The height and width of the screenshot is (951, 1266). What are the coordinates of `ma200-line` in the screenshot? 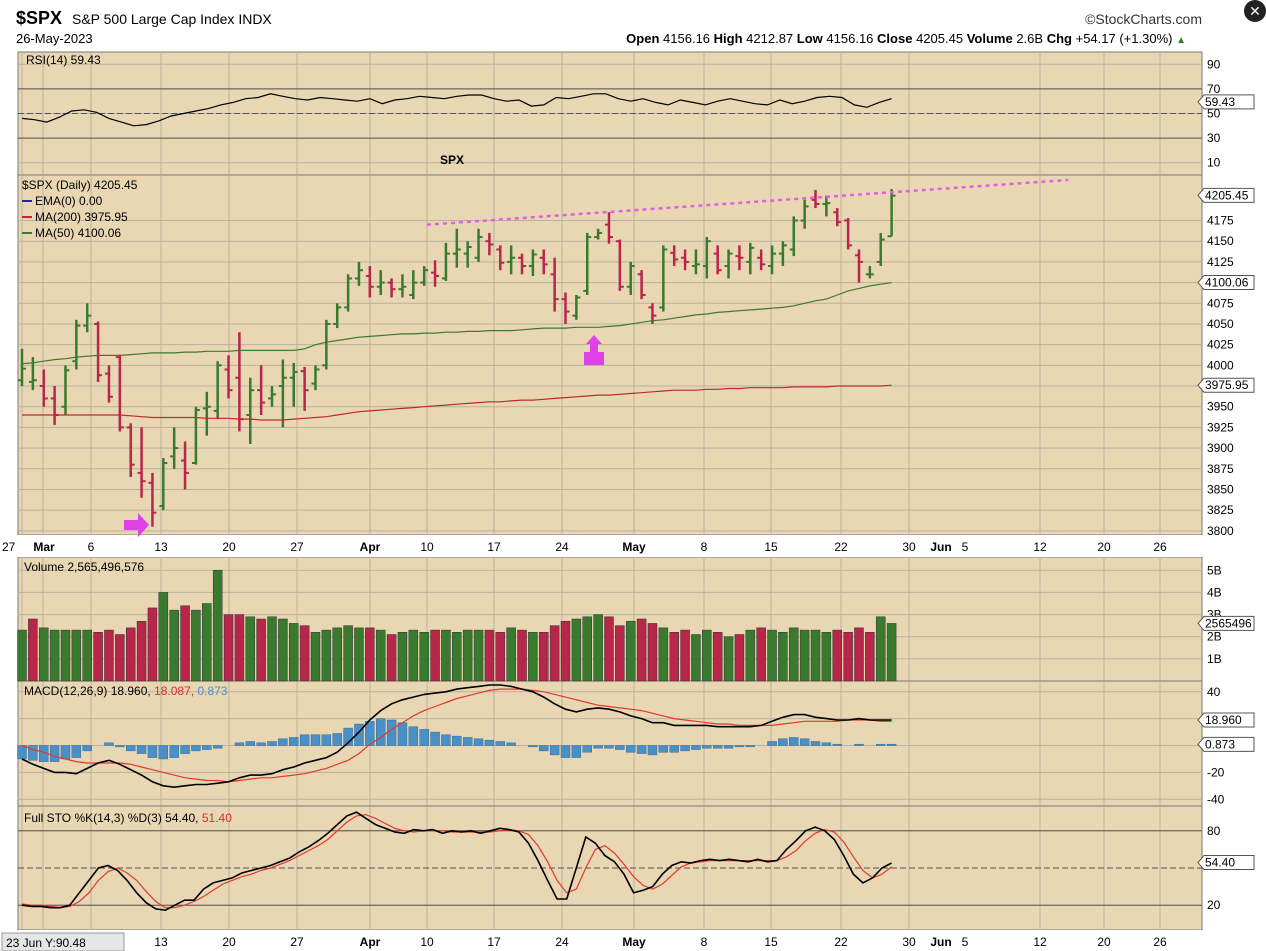 It's located at (457, 402).